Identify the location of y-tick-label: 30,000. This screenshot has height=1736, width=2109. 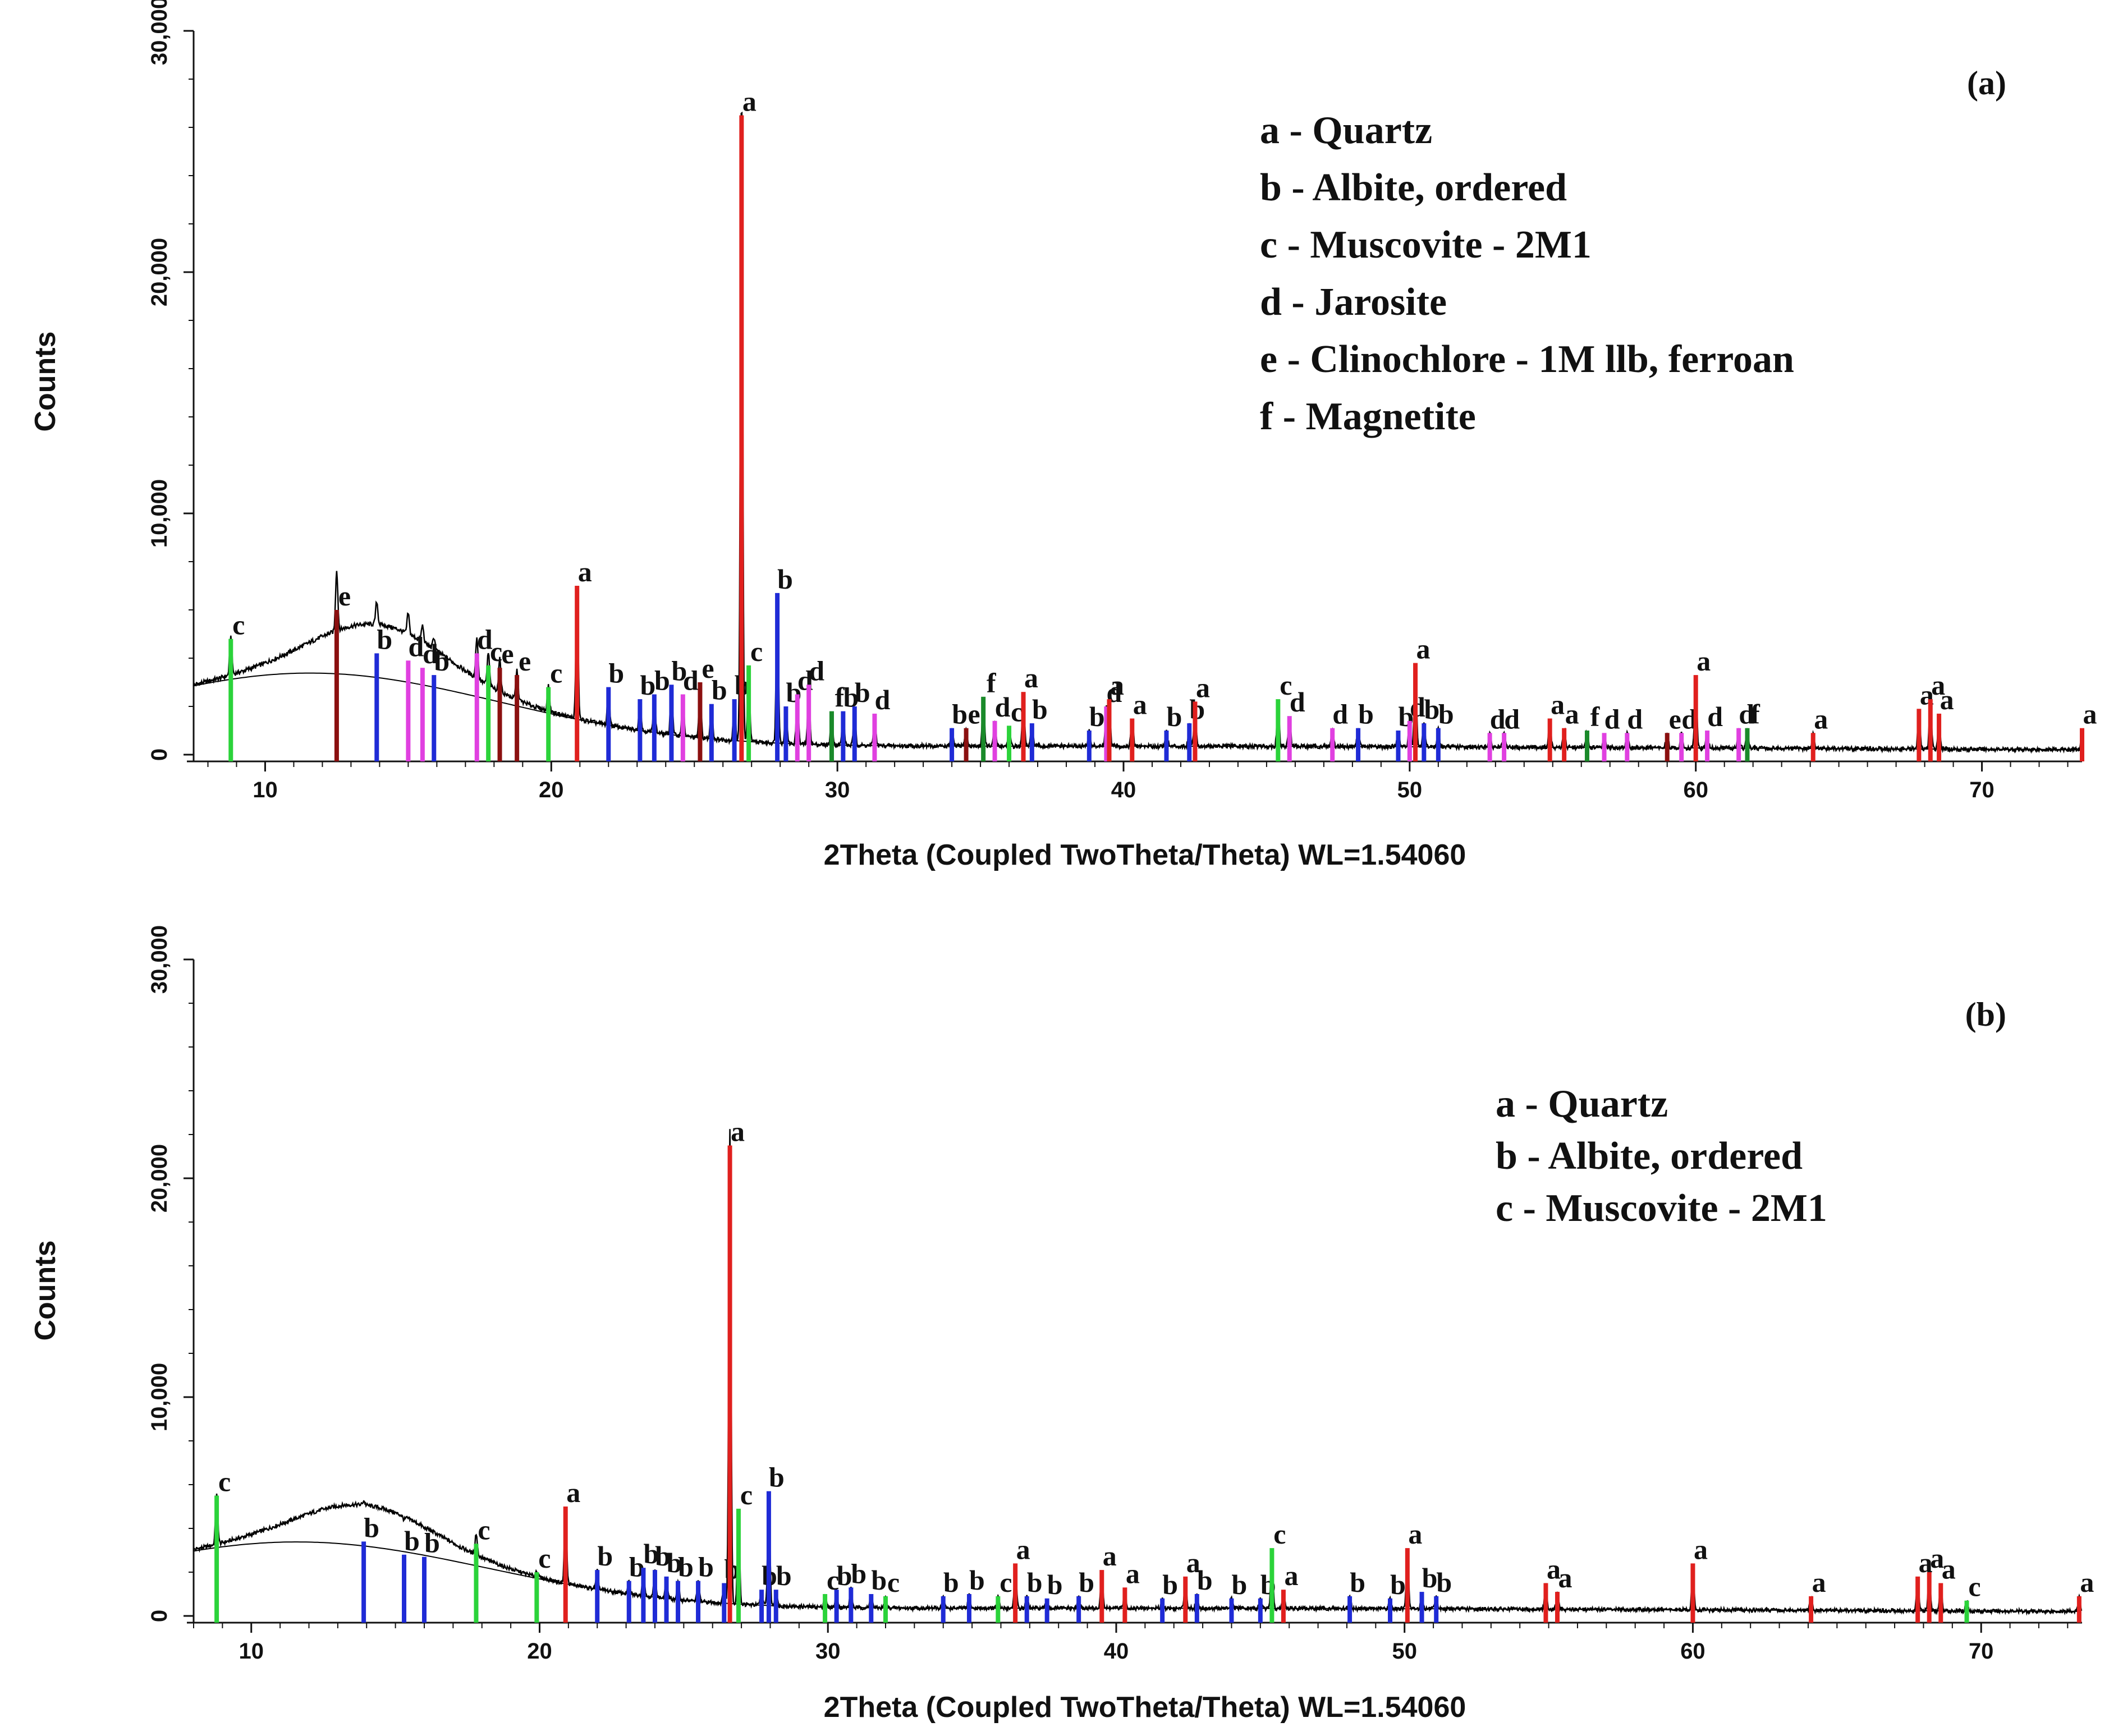
(159, 959).